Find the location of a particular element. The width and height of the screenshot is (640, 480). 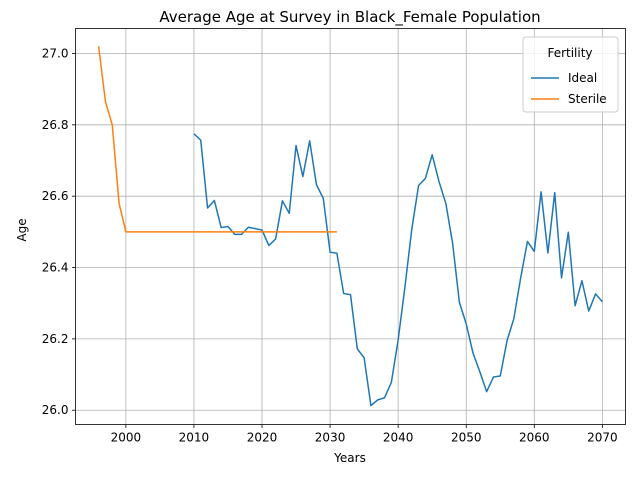

y-tick-label: 26.6 is located at coordinates (55, 196).